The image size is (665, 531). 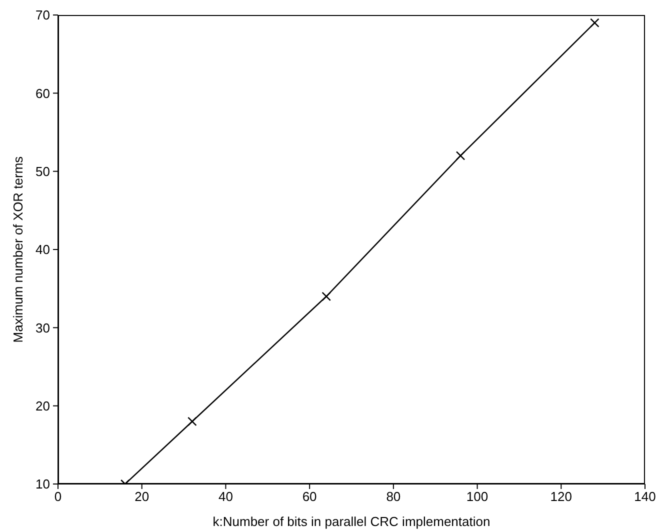 I want to click on x-tick-label: 120, so click(x=561, y=496).